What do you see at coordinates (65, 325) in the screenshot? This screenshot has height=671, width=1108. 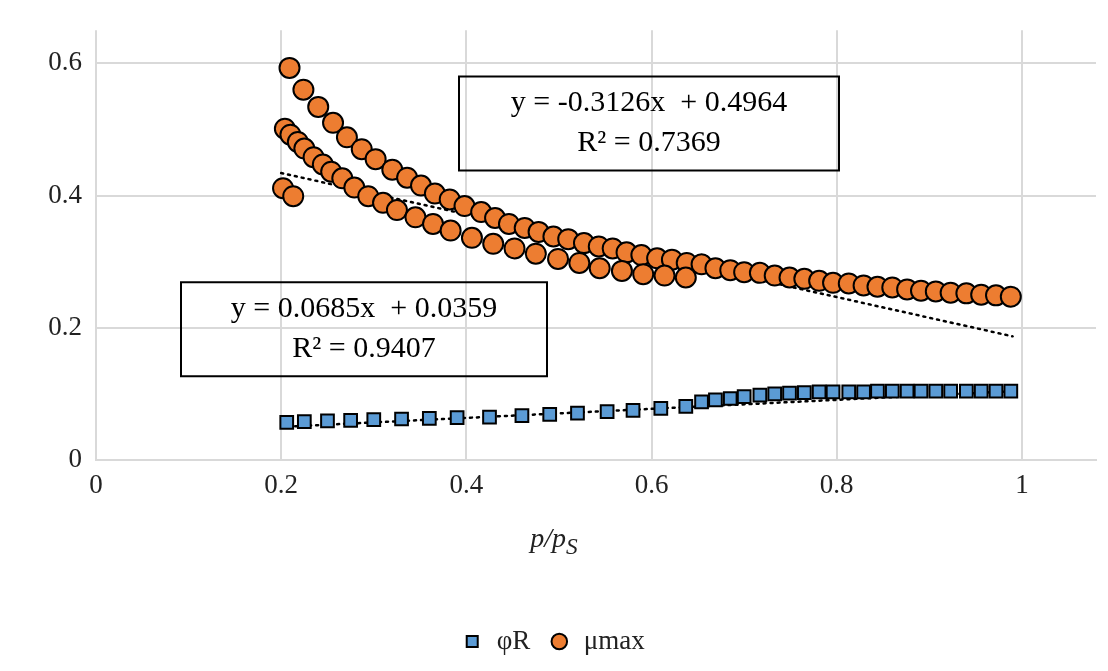 I see `y-tick-label: 0.2` at bounding box center [65, 325].